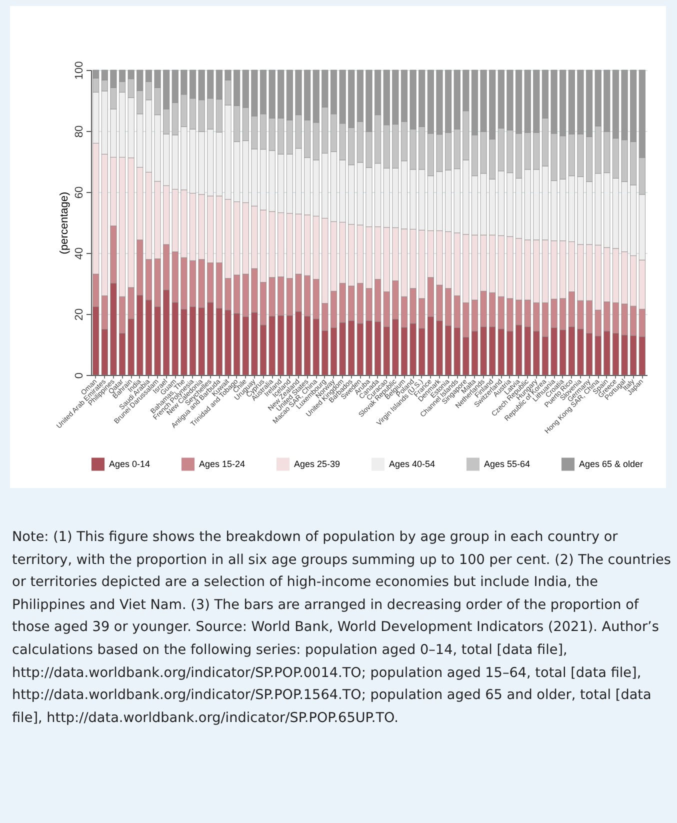 The image size is (677, 823). Describe the element at coordinates (80, 70) in the screenshot. I see `y-tick-label: 100` at that location.